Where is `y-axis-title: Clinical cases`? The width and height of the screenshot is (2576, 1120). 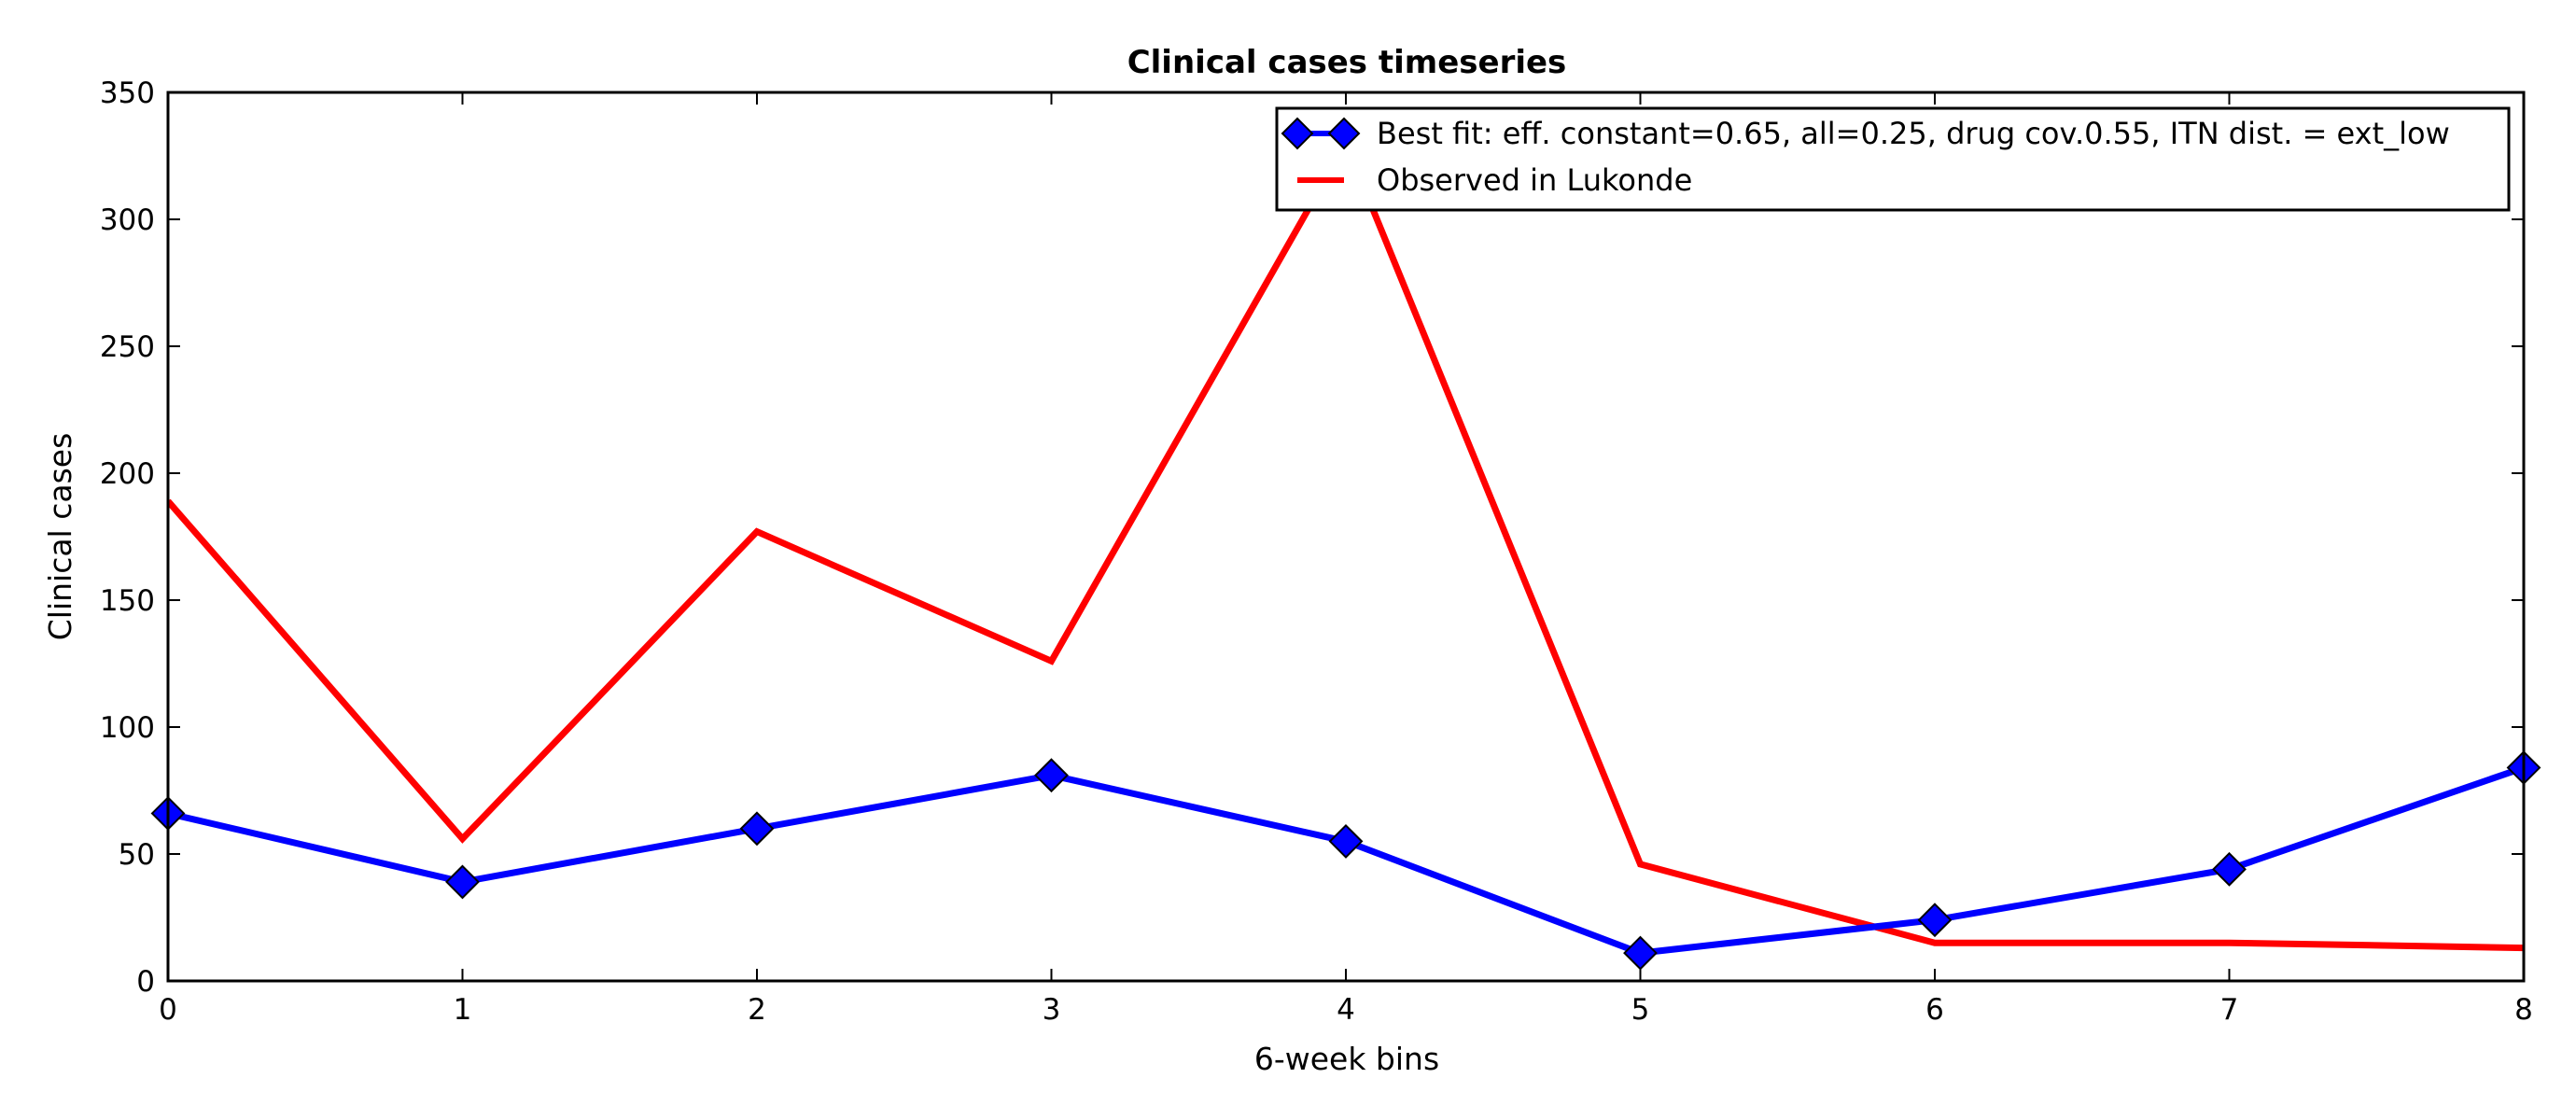
y-axis-title: Clinical cases is located at coordinates (60, 537).